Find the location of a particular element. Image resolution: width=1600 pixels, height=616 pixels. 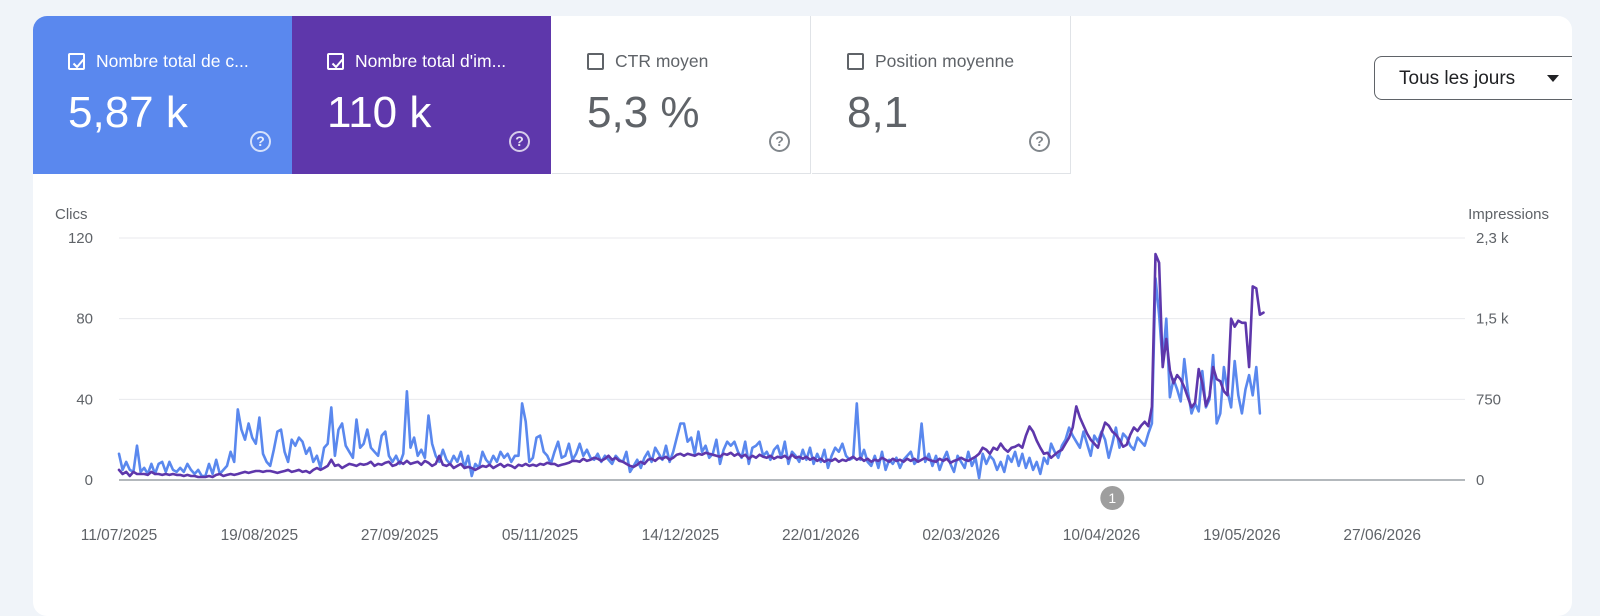

y-right-tick-label: 0 is located at coordinates (1480, 480).